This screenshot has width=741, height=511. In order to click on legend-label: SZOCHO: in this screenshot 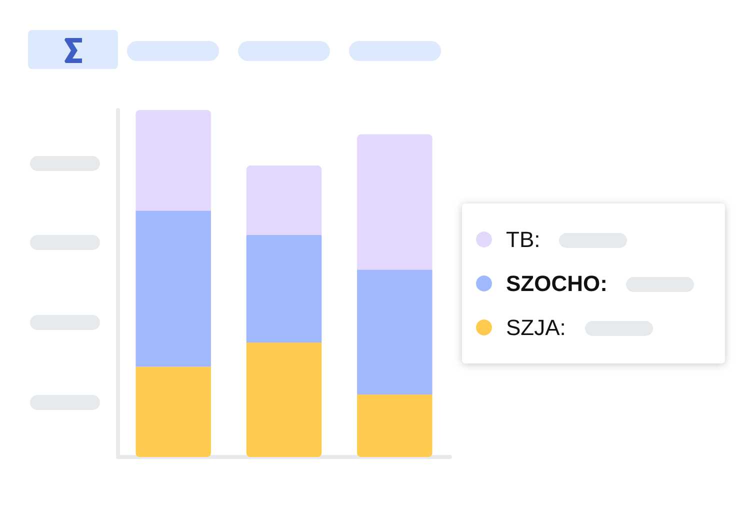, I will do `click(557, 283)`.